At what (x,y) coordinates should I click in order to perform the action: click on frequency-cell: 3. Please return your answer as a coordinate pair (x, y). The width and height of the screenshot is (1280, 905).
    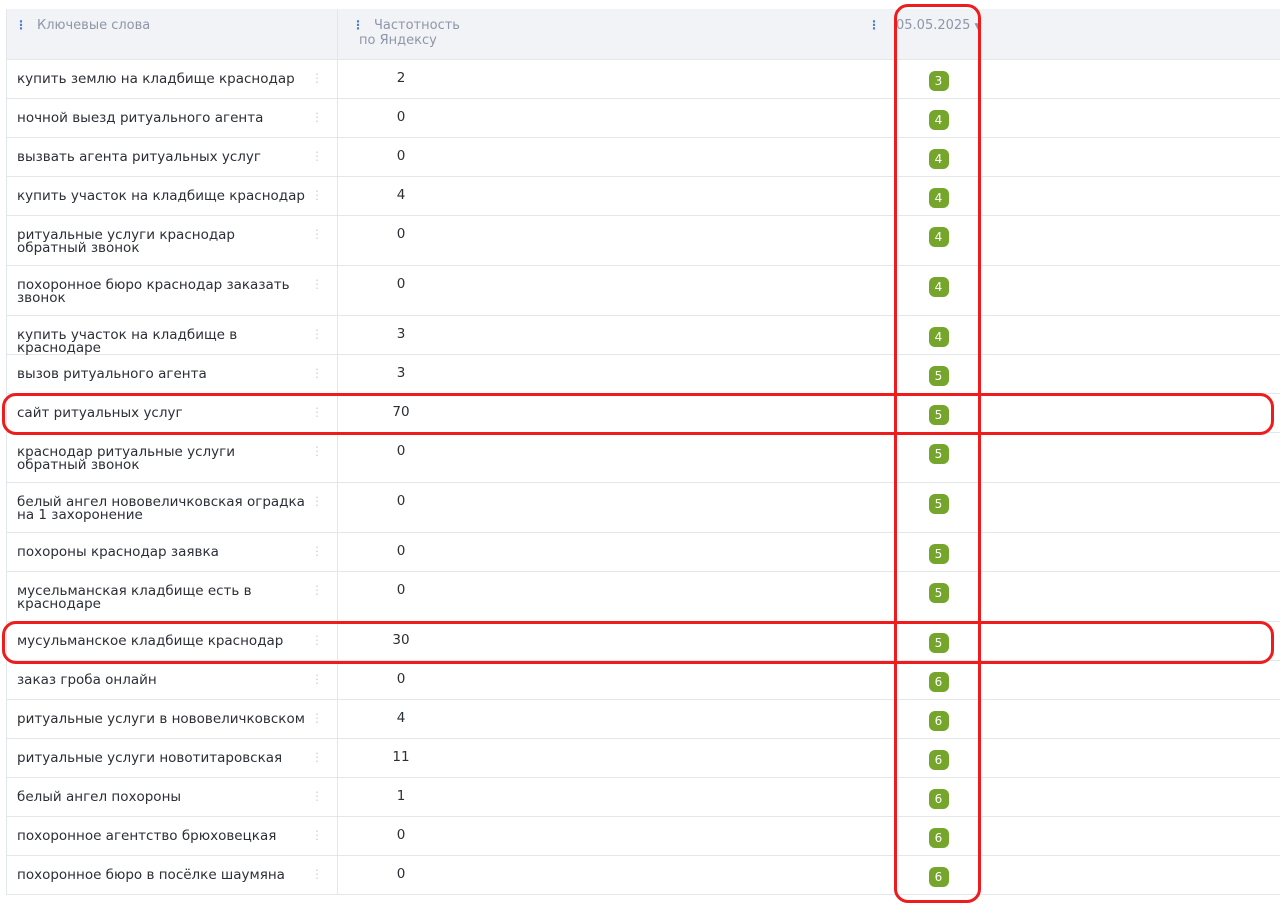
    Looking at the image, I should click on (401, 334).